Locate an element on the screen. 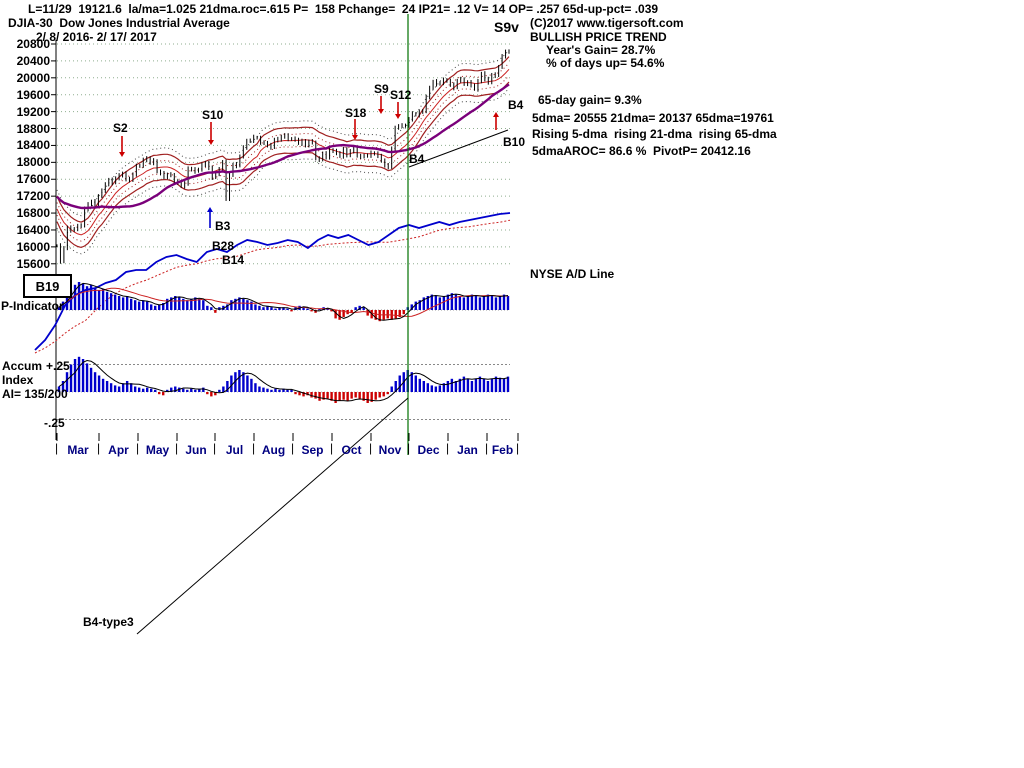  dma-rising: Rising 5-dma rising 21-dma rising 65-dma is located at coordinates (654, 134).